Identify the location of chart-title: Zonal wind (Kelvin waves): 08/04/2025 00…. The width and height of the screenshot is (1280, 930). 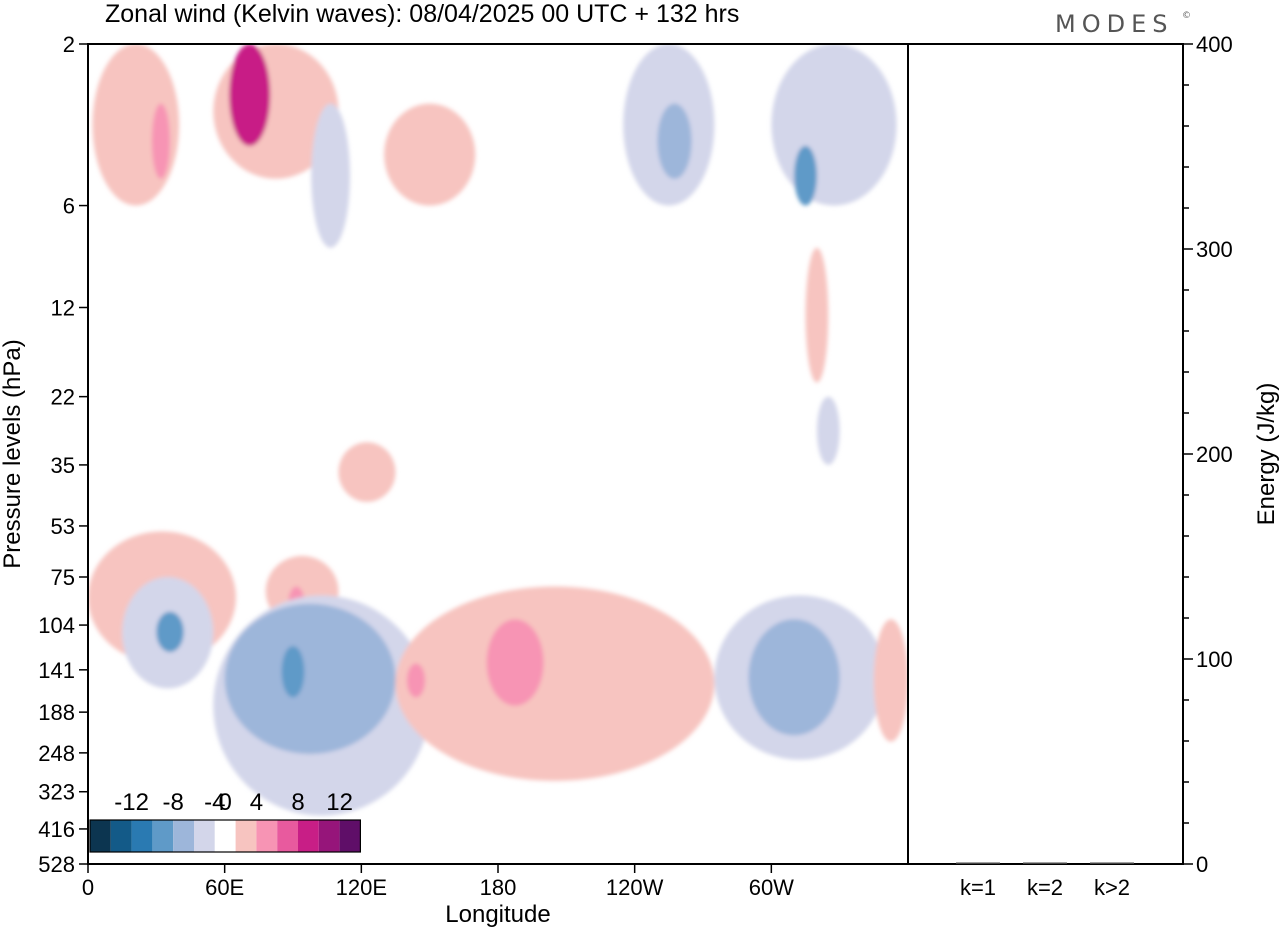
(422, 14).